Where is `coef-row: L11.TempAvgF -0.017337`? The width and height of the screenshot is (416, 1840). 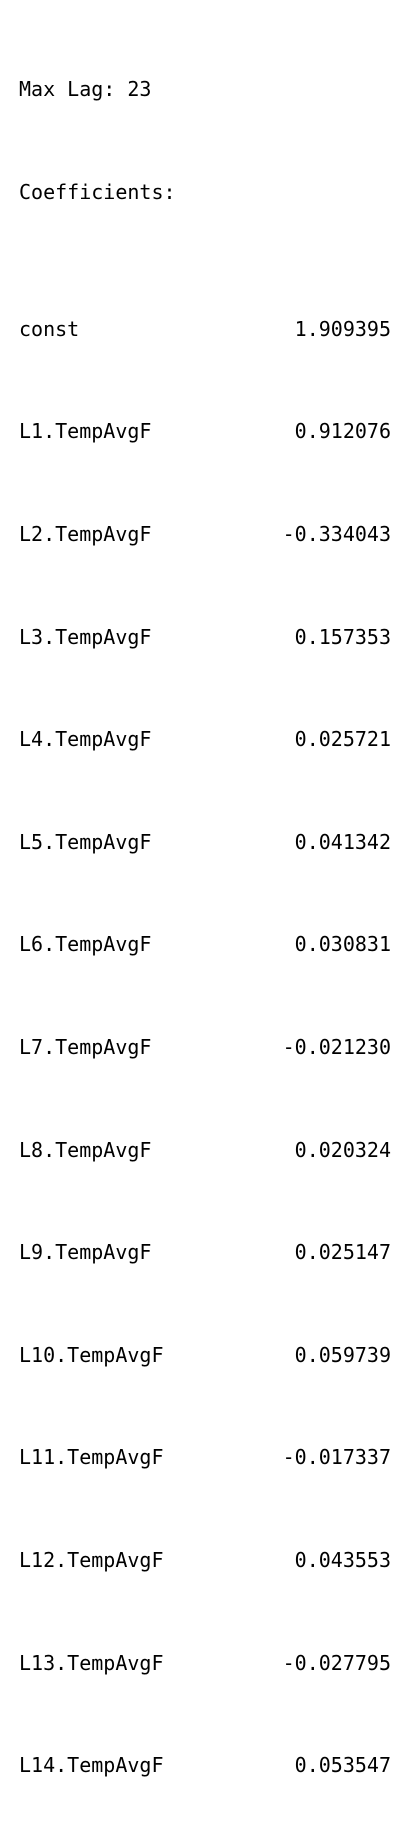 coef-row: L11.TempAvgF -0.017337 is located at coordinates (205, 1457).